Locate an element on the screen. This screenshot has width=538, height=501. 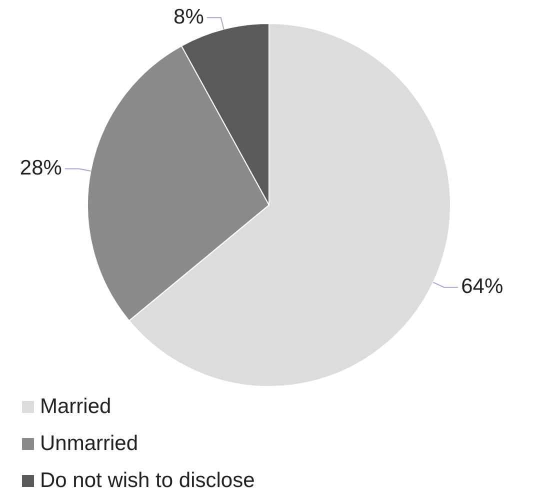
legend-label: Married is located at coordinates (76, 406).